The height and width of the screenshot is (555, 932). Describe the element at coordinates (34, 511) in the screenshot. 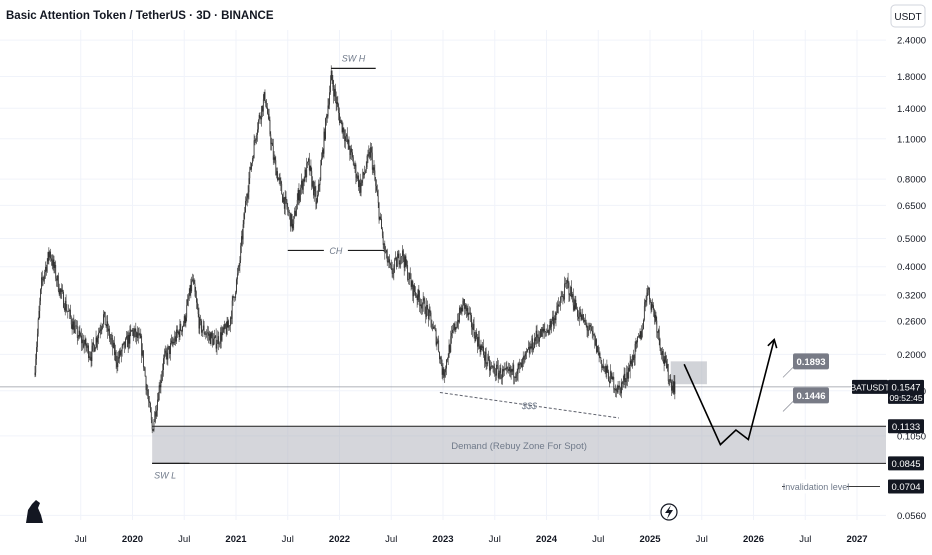

I see `tradingview-logo-icon` at that location.